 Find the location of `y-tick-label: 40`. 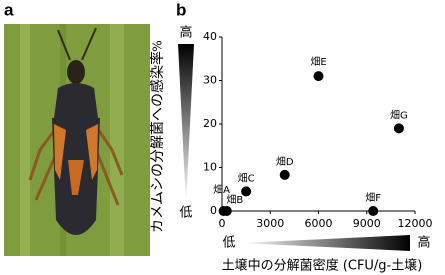

y-tick-label: 40 is located at coordinates (210, 36).